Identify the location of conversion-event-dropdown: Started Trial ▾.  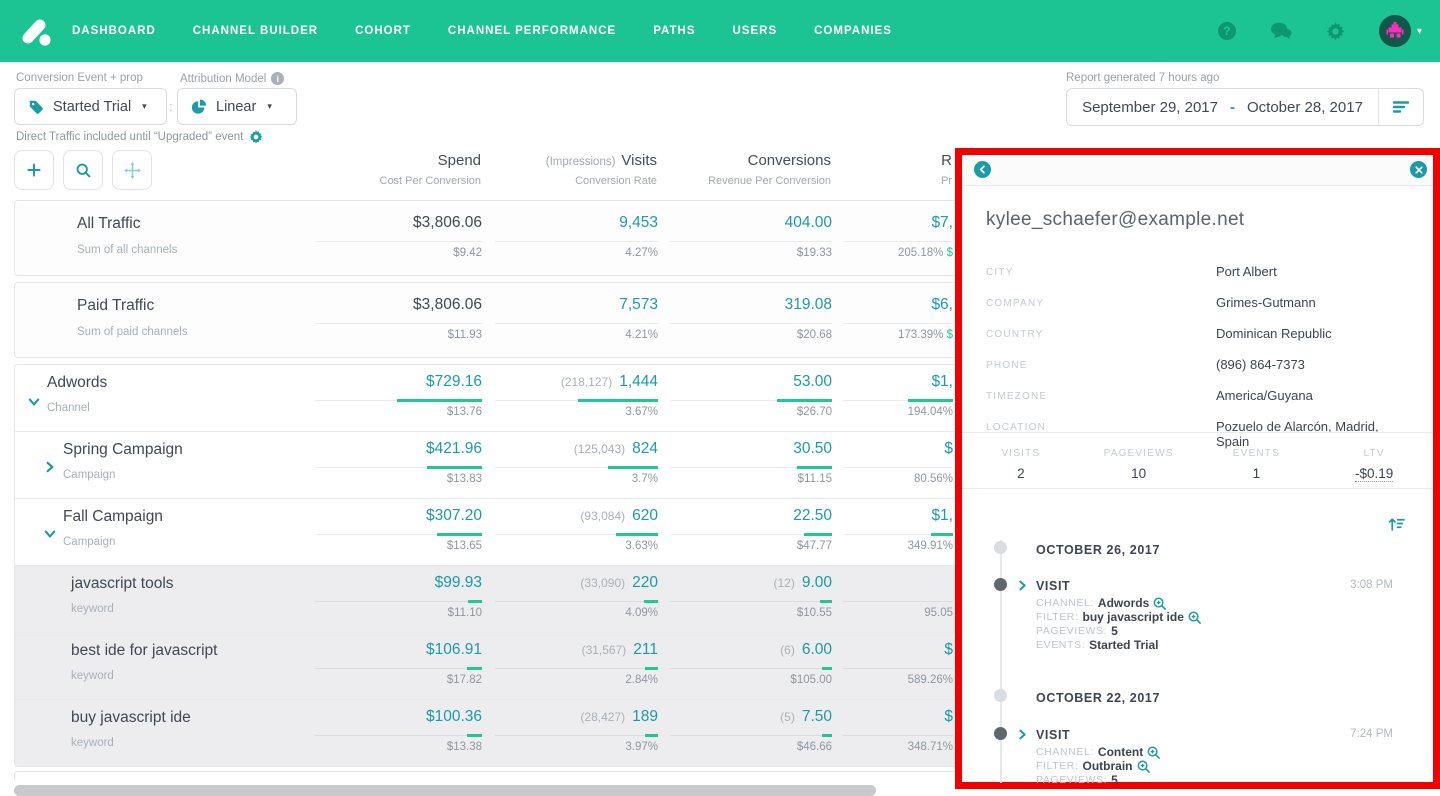
(90, 106).